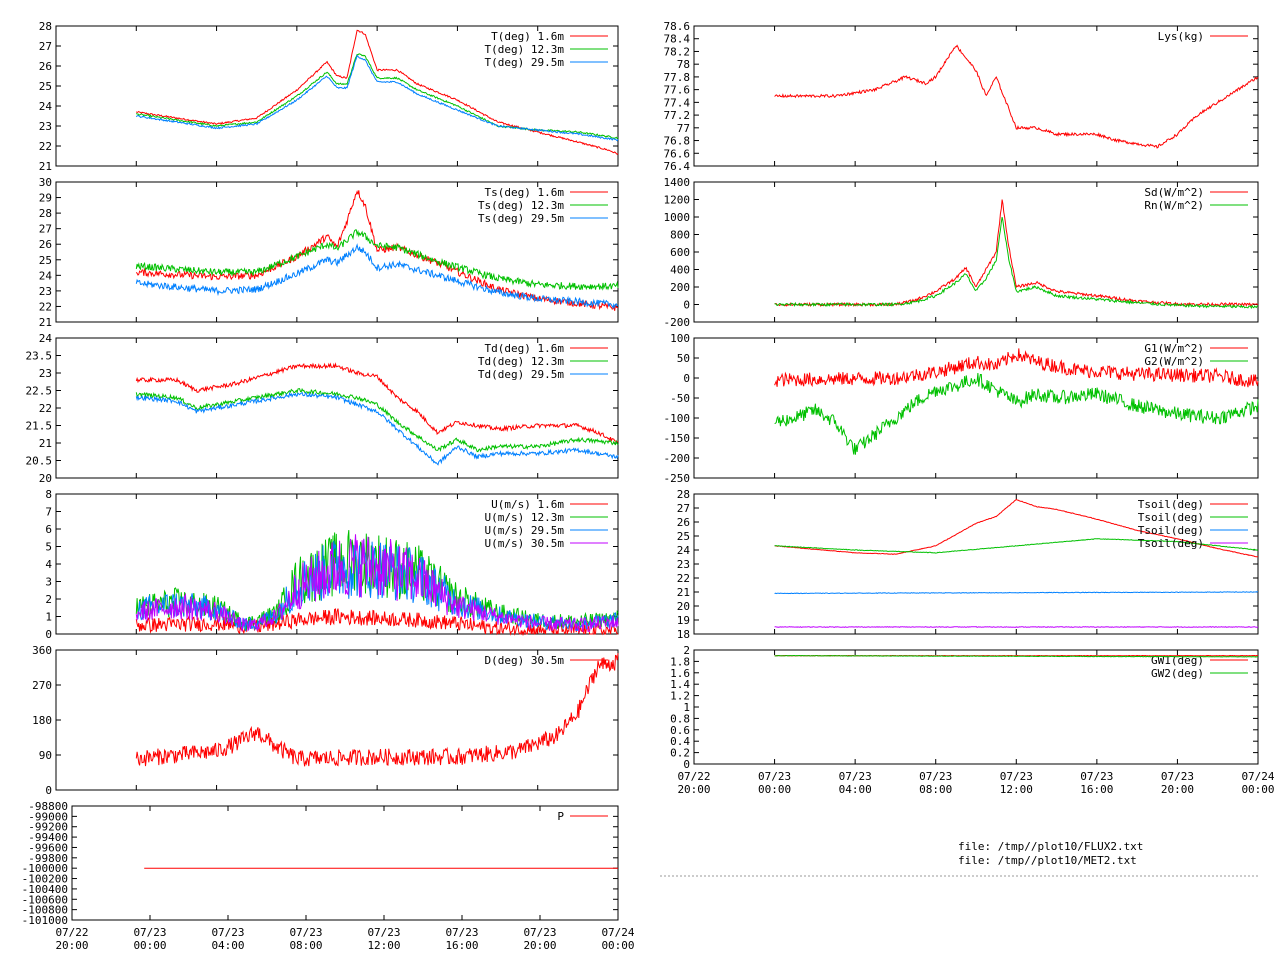  What do you see at coordinates (686, 707) in the screenshot?
I see `y-tick-label: 1` at bounding box center [686, 707].